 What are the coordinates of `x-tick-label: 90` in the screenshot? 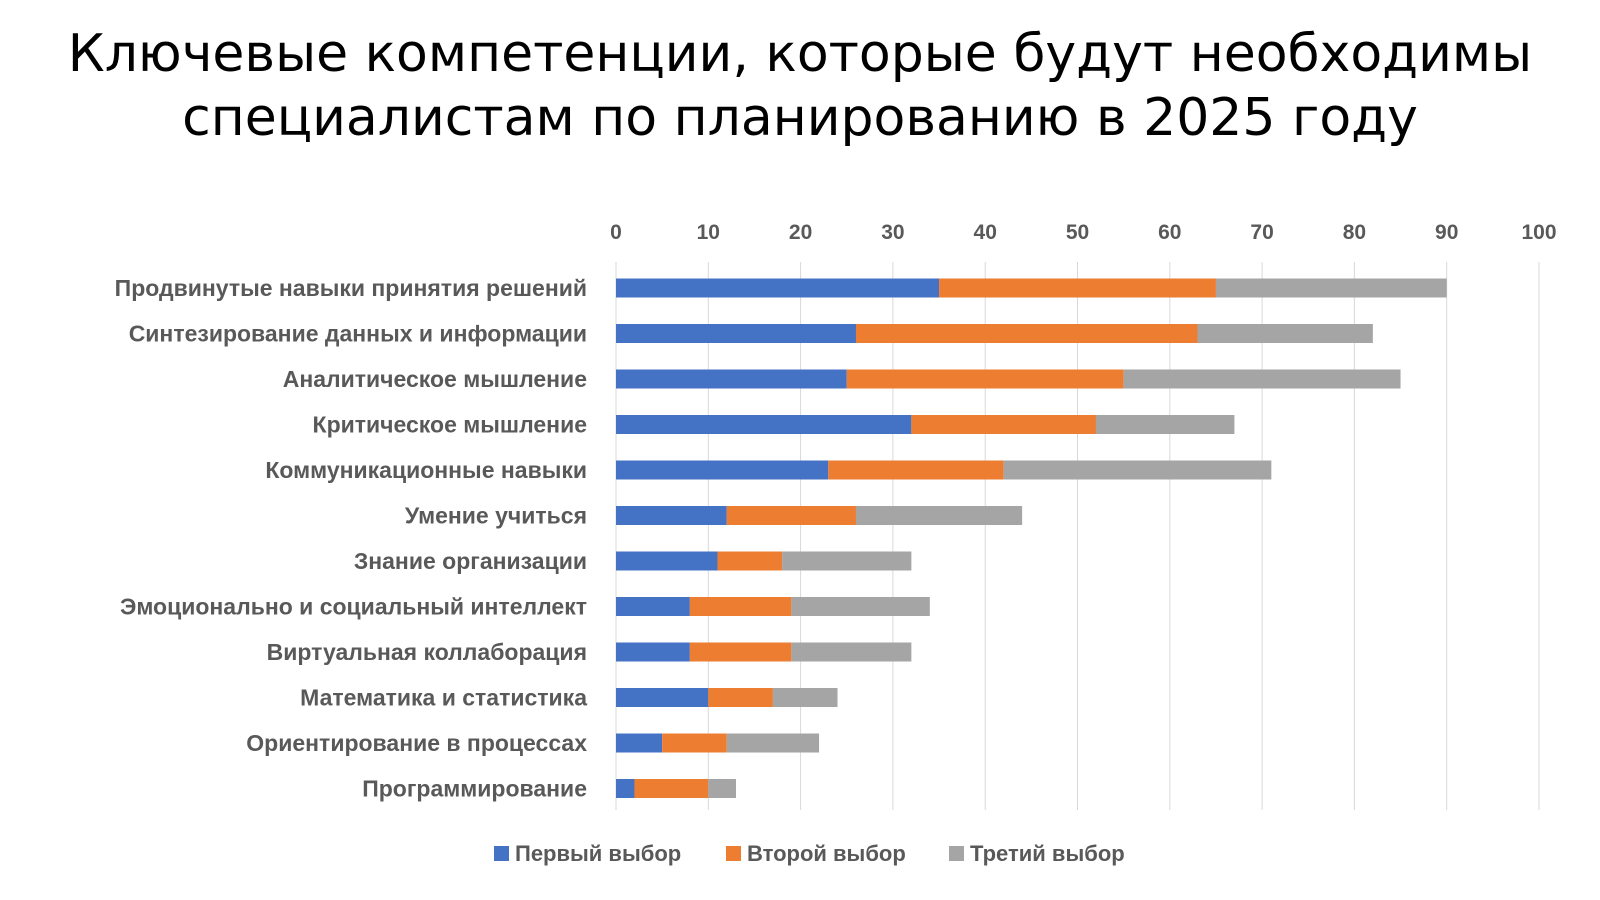 It's located at (1446, 232).